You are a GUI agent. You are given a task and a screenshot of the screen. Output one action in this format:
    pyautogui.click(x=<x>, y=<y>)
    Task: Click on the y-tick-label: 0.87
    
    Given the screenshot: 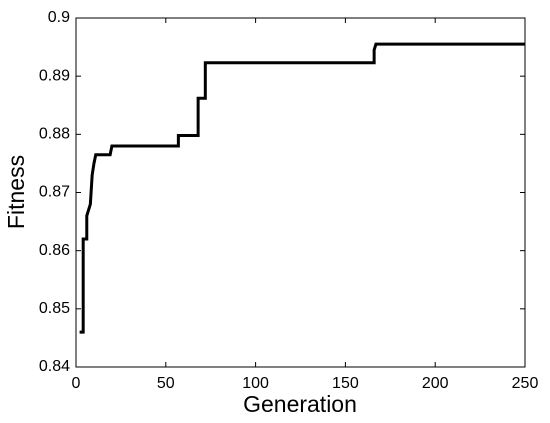 What is the action you would take?
    pyautogui.click(x=54, y=192)
    